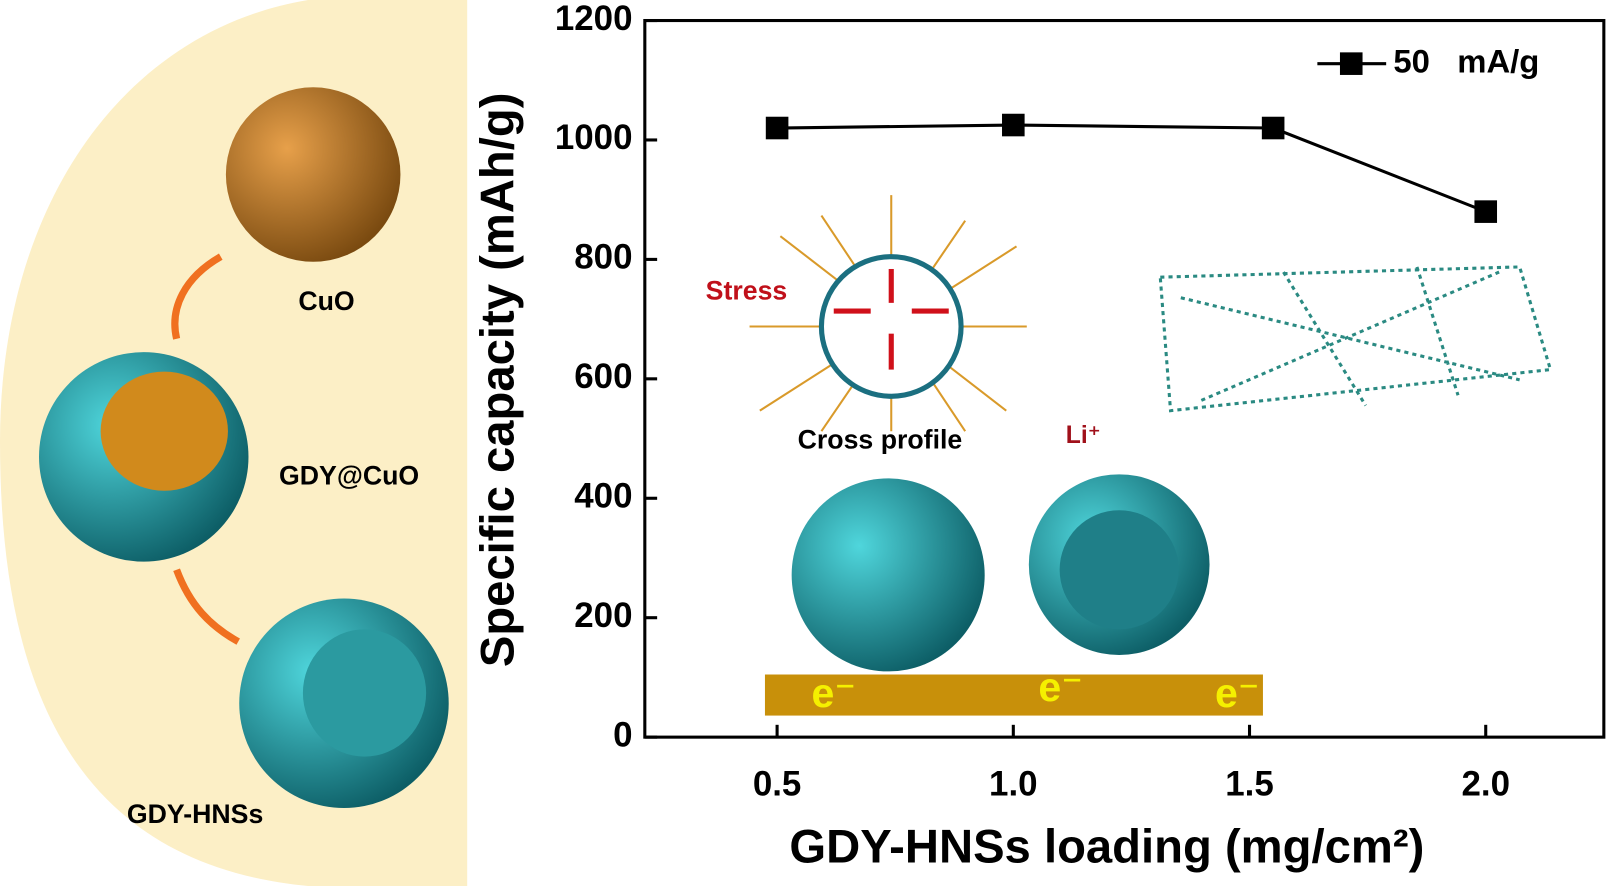 This screenshot has height=886, width=1610. Describe the element at coordinates (594, 19) in the screenshot. I see `y-tick-label: 1200` at that location.